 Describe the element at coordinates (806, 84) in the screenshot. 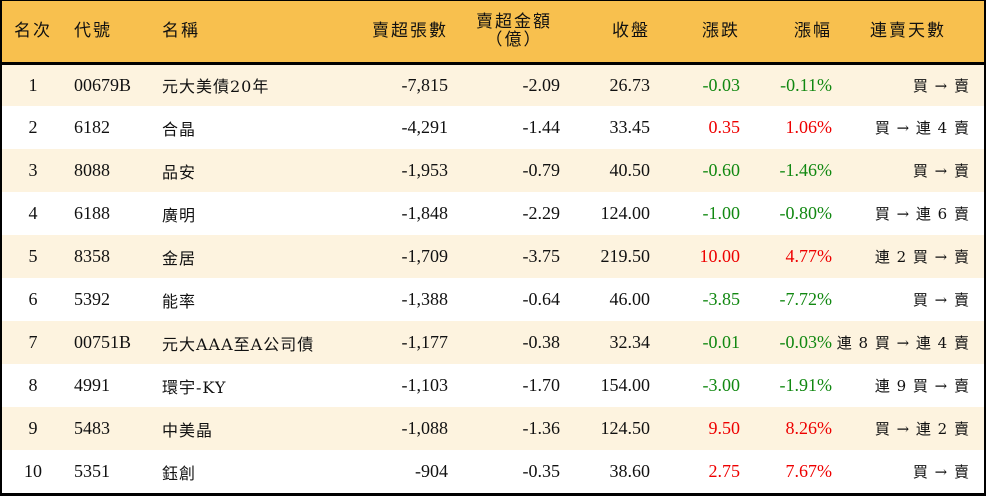

I see `cell-change-pct: -0.11%` at that location.